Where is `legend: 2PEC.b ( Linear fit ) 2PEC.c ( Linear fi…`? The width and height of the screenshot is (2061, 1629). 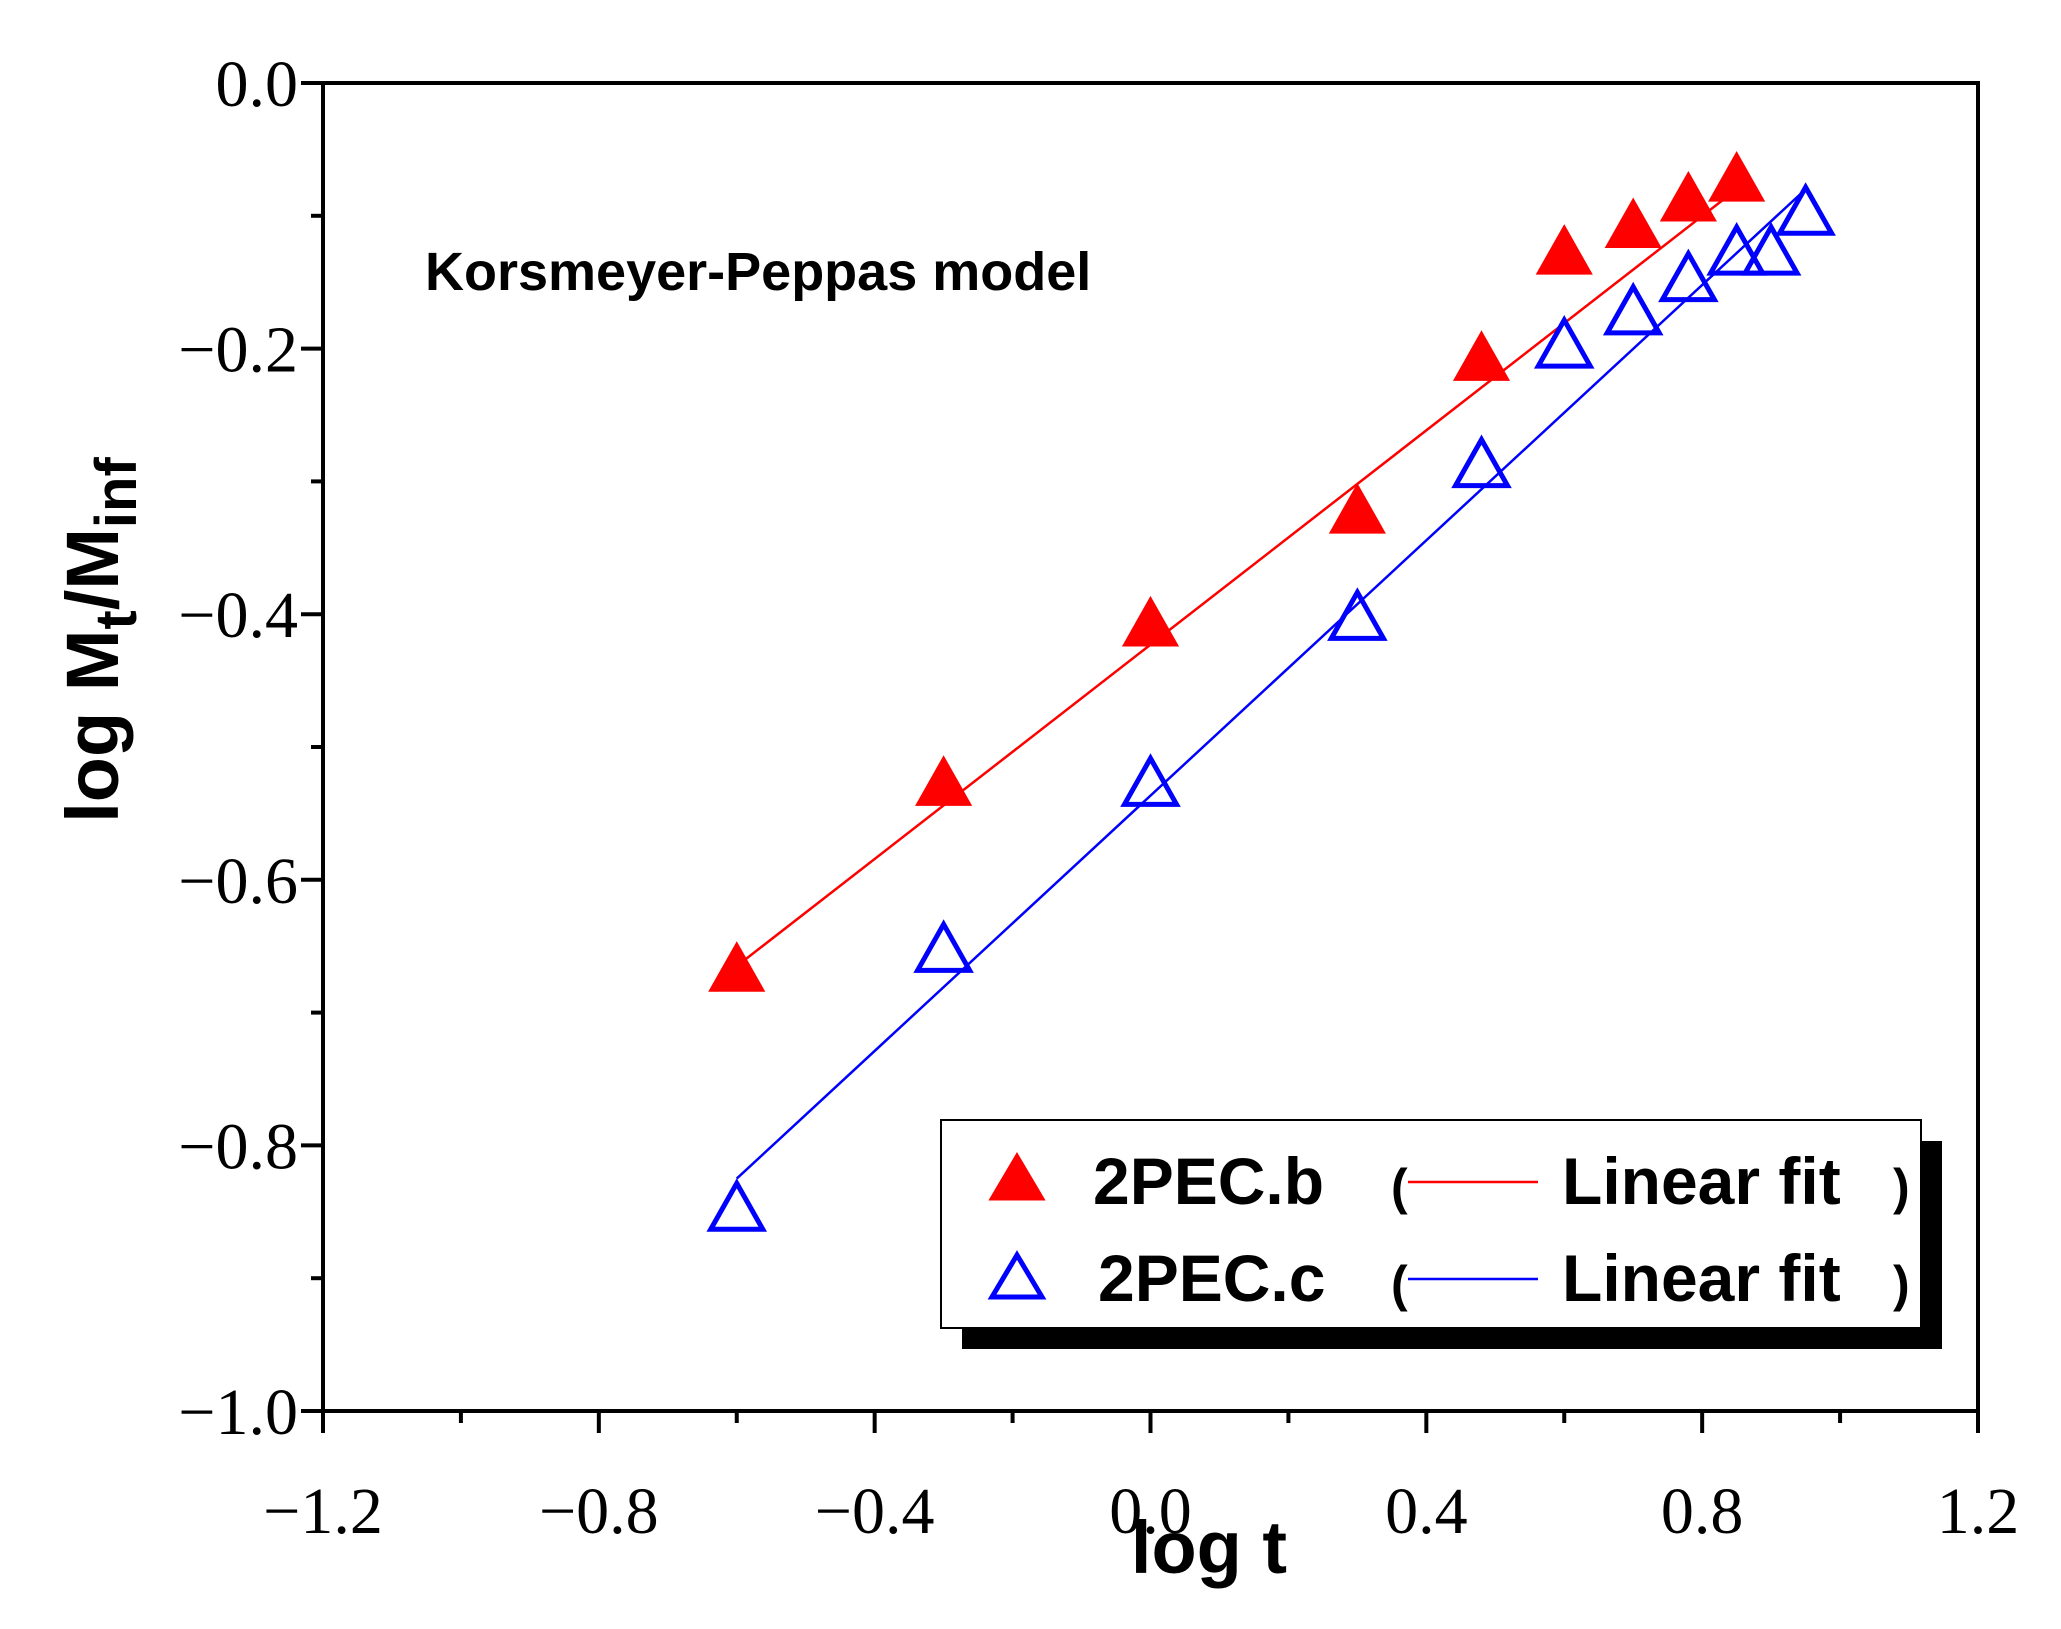
legend: 2PEC.b ( Linear fit ) 2PEC.c ( Linear fi… is located at coordinates (1441, 1234).